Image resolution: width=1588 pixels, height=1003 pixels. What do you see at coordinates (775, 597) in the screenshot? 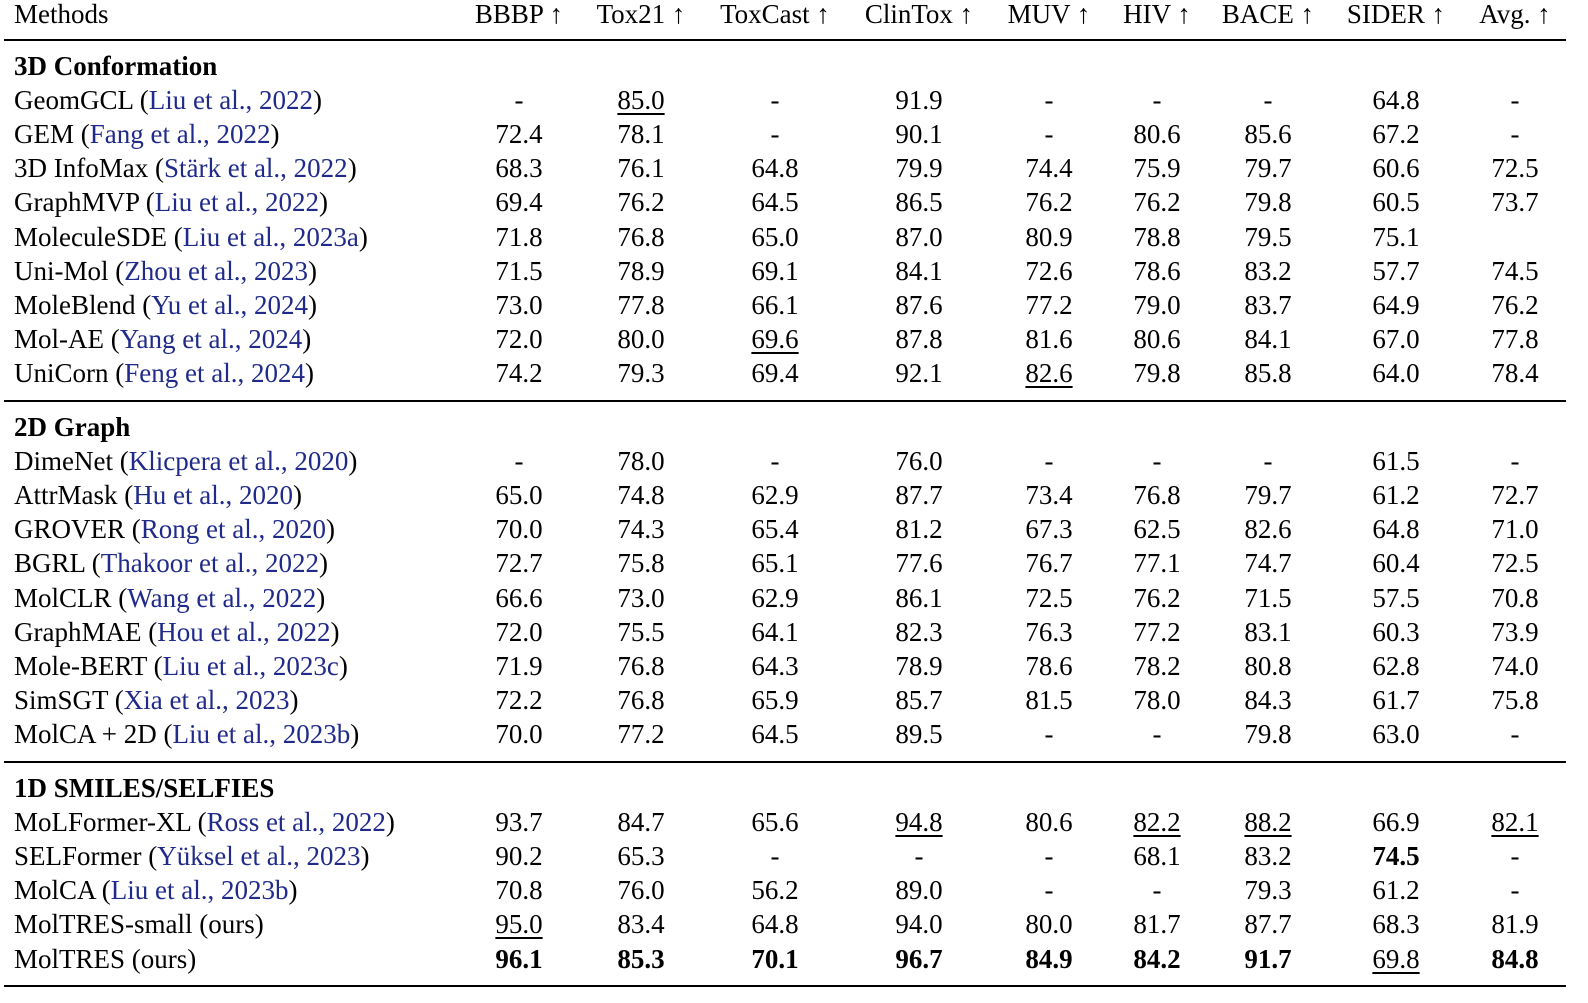
I see `score-cell: 62.9` at bounding box center [775, 597].